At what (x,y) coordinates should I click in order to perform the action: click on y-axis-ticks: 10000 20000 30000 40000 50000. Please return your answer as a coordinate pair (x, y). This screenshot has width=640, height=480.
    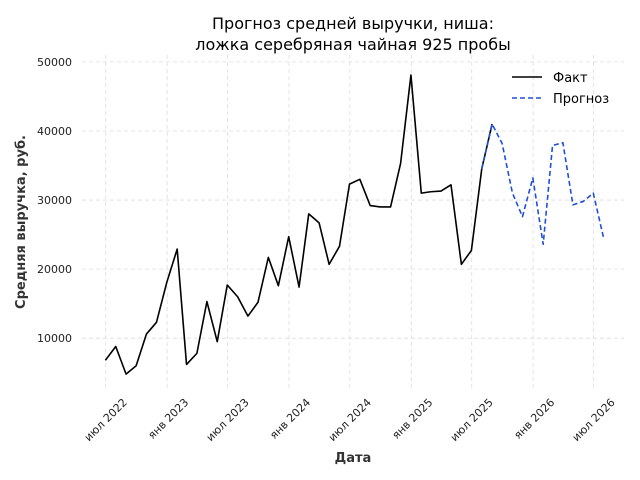
    Looking at the image, I should click on (54, 200).